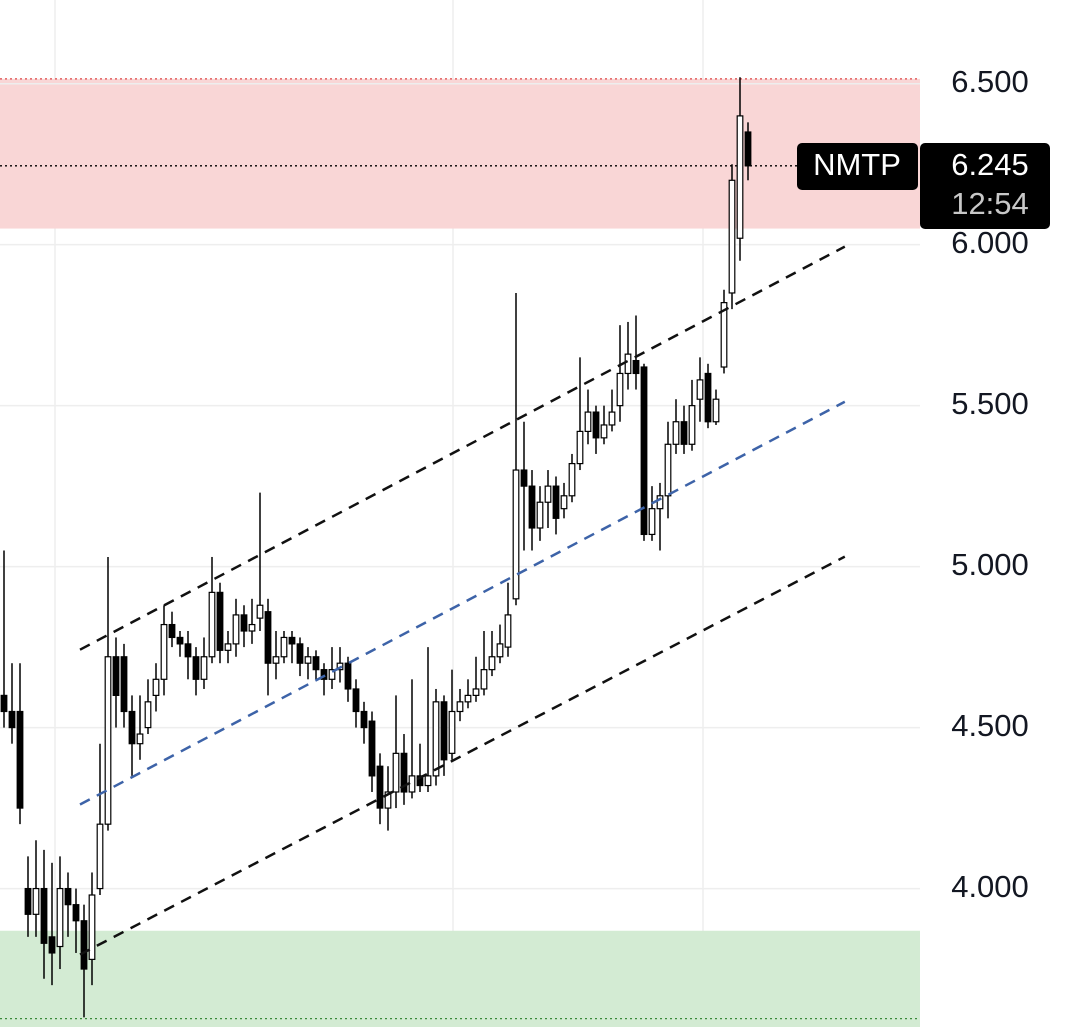  Describe the element at coordinates (460, 978) in the screenshot. I see `zone` at that location.